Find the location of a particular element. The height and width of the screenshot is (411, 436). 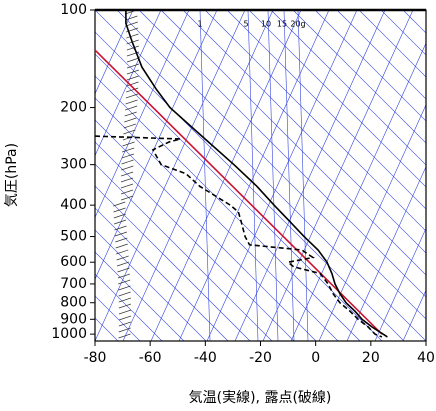

y-tick-label: 200 is located at coordinates (73, 108).